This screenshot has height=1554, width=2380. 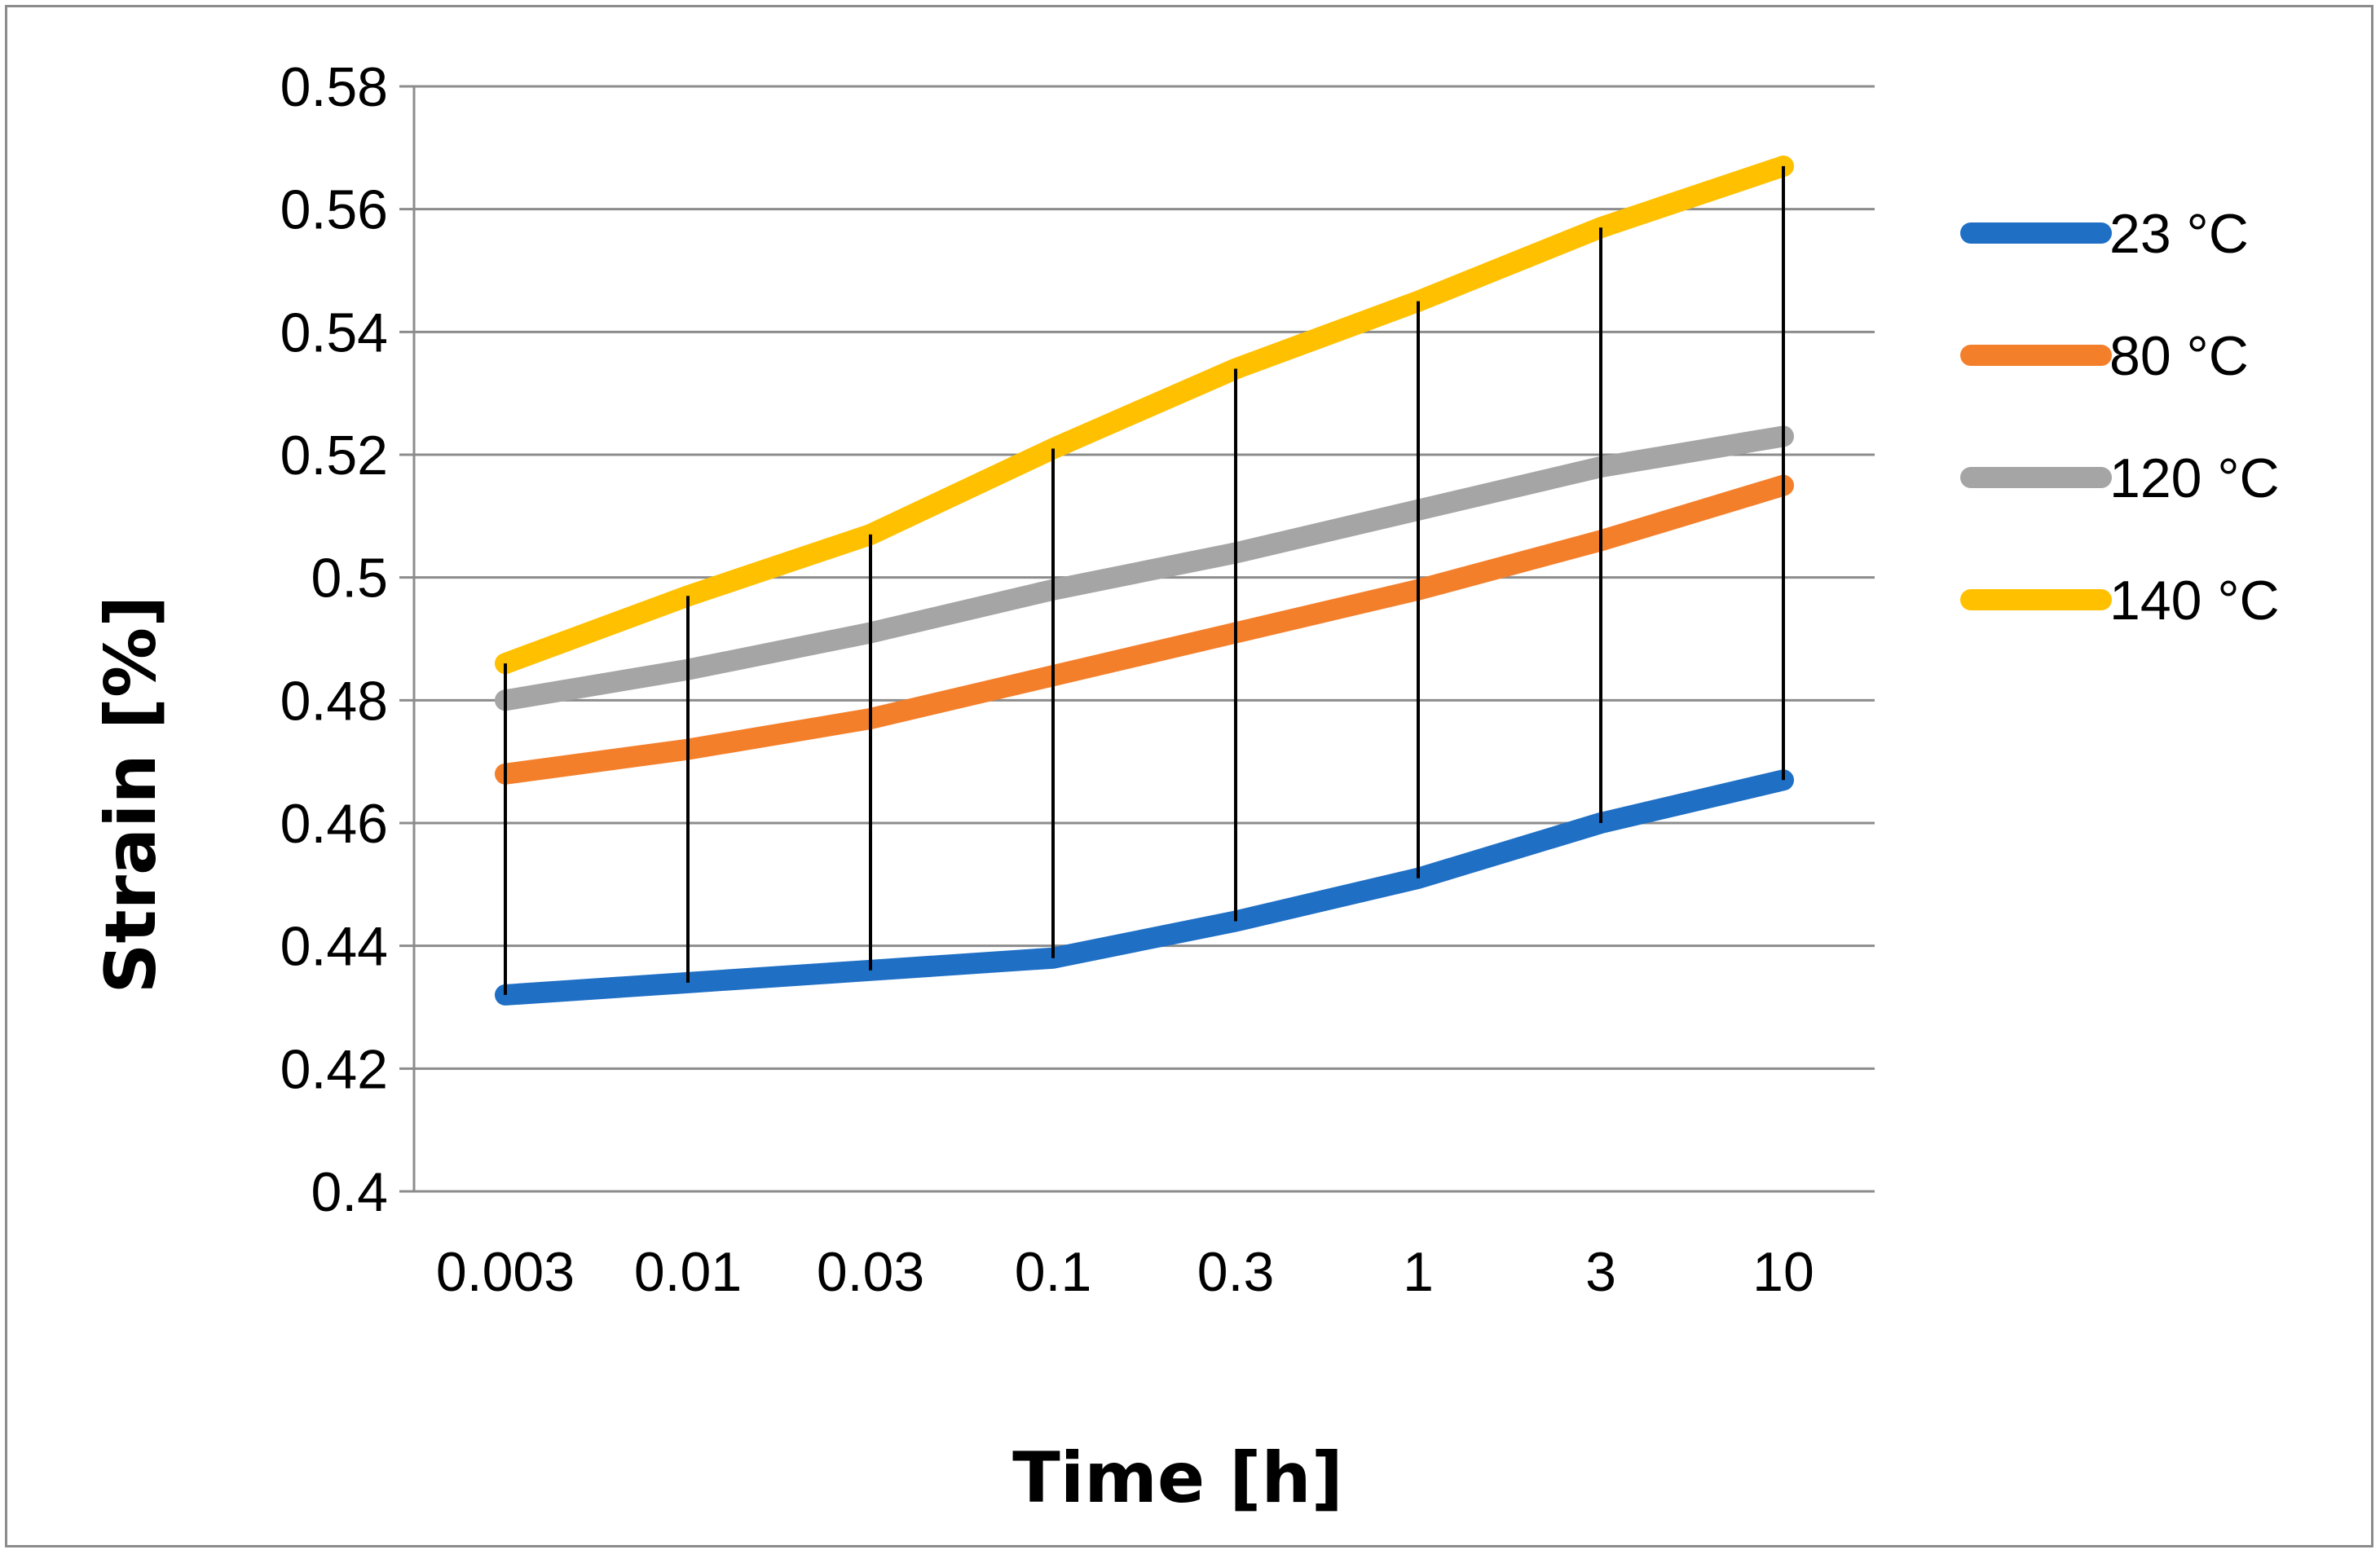 What do you see at coordinates (2120, 417) in the screenshot?
I see `legend: 23 °C 80 °C 120 °C 140 °C` at bounding box center [2120, 417].